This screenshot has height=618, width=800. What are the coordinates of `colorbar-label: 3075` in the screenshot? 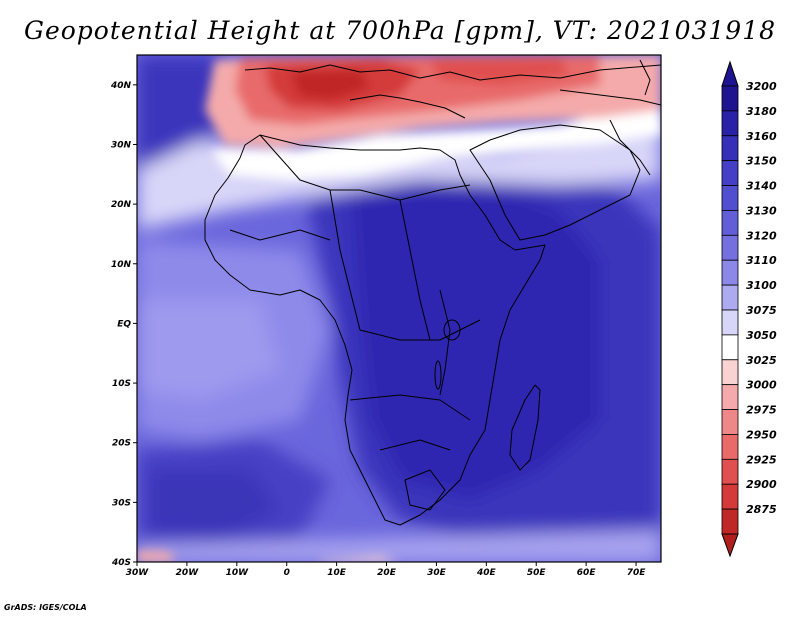 It's located at (761, 310).